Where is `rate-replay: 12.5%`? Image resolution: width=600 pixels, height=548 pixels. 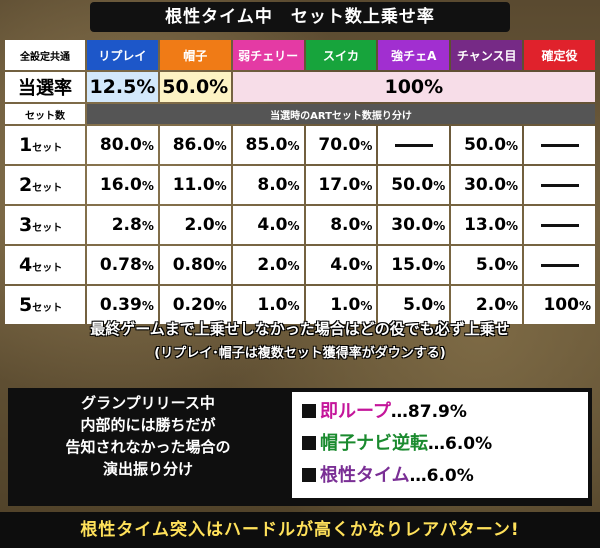 rate-replay: 12.5% is located at coordinates (122, 87).